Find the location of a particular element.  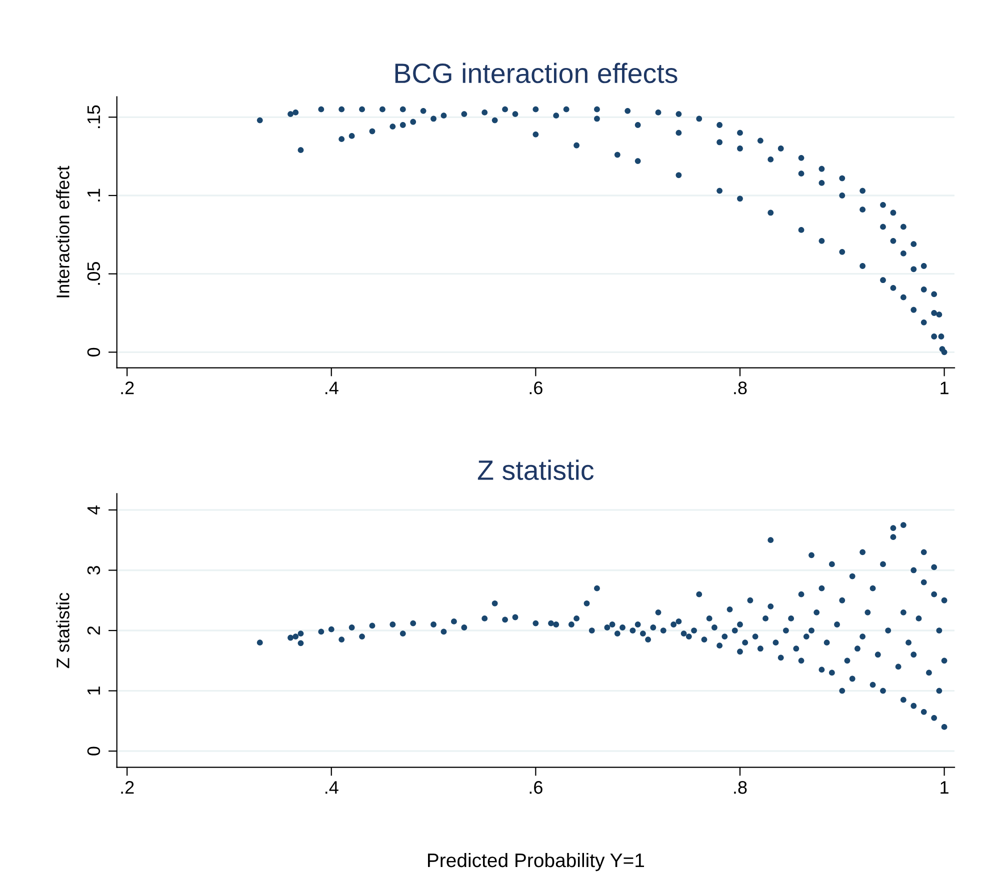

y-tick-label: 2 is located at coordinates (93, 630).